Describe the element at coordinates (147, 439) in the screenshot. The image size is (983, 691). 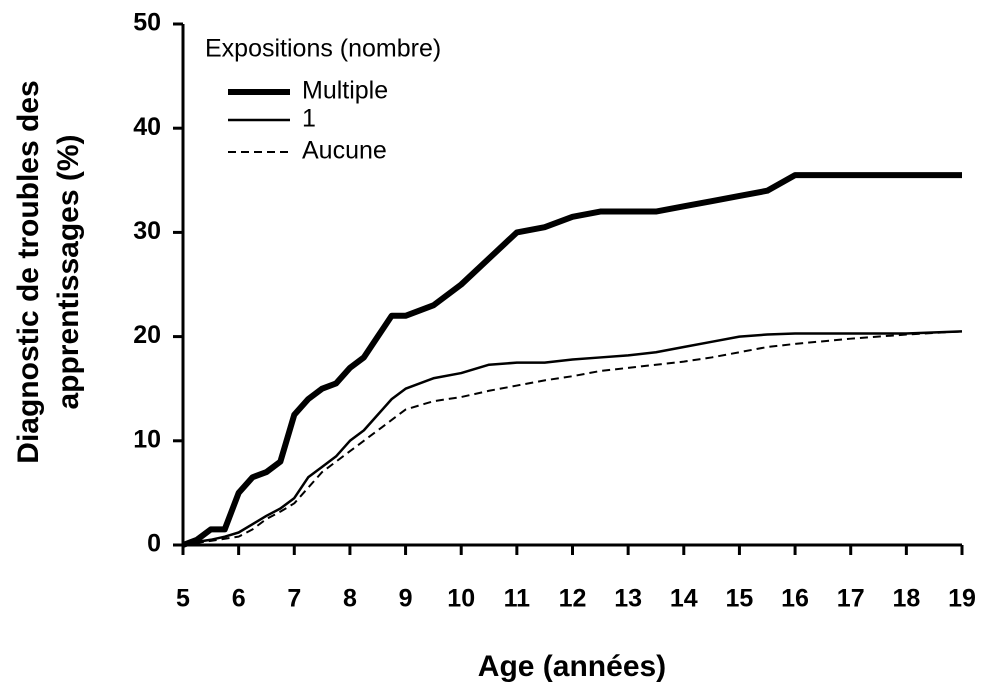
I see `y-tick-label: 10` at that location.